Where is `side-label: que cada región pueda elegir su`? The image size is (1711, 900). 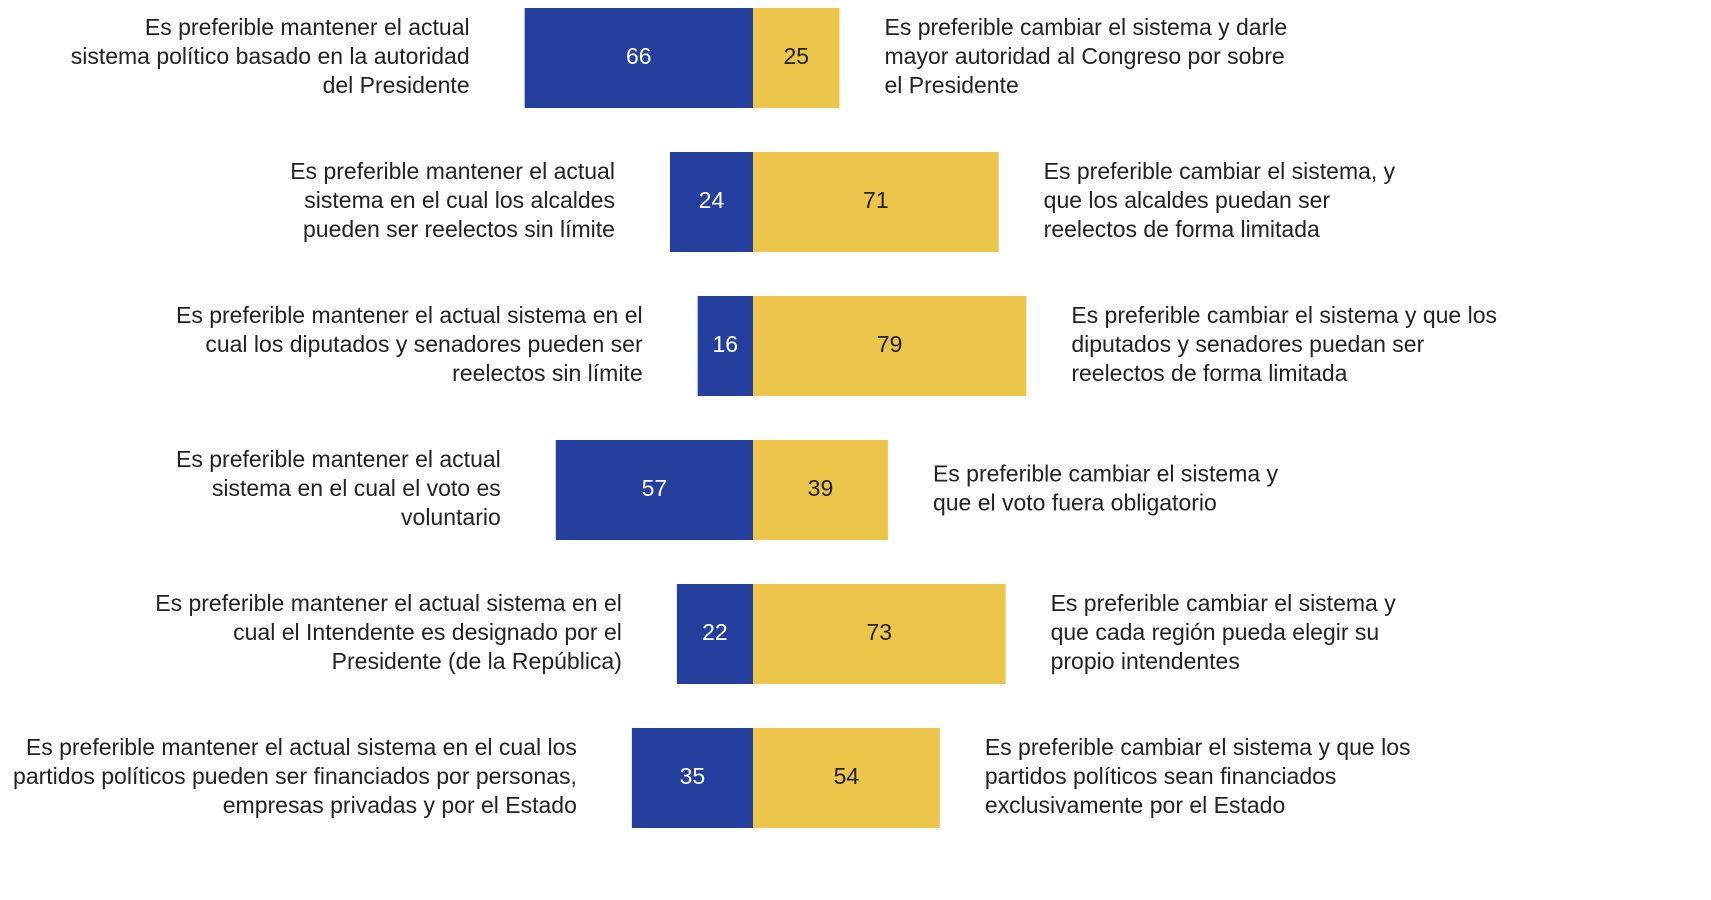 side-label: que cada región pueda elegir su is located at coordinates (1215, 632).